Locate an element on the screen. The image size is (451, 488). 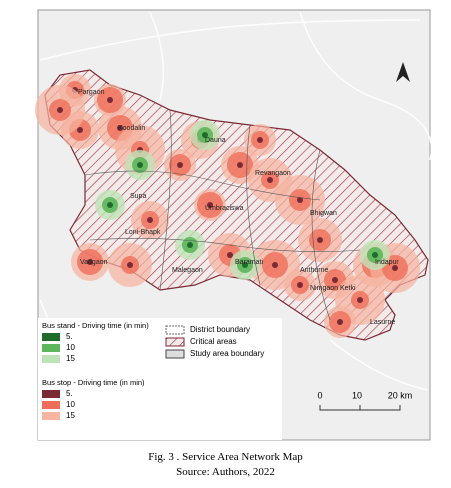
scale-label: 10 is located at coordinates (357, 395).